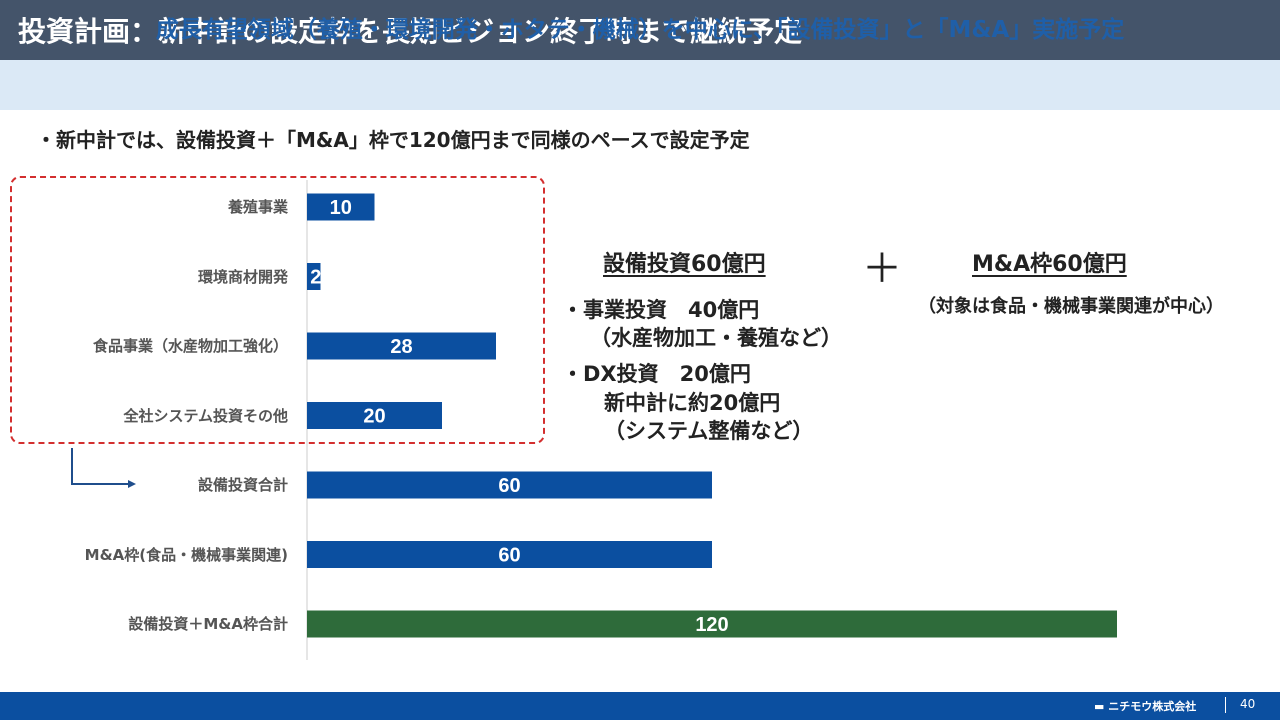 The height and width of the screenshot is (720, 1280). Describe the element at coordinates (208, 624) in the screenshot. I see `category-label-6: 設備投資＋M&A枠合計` at that location.